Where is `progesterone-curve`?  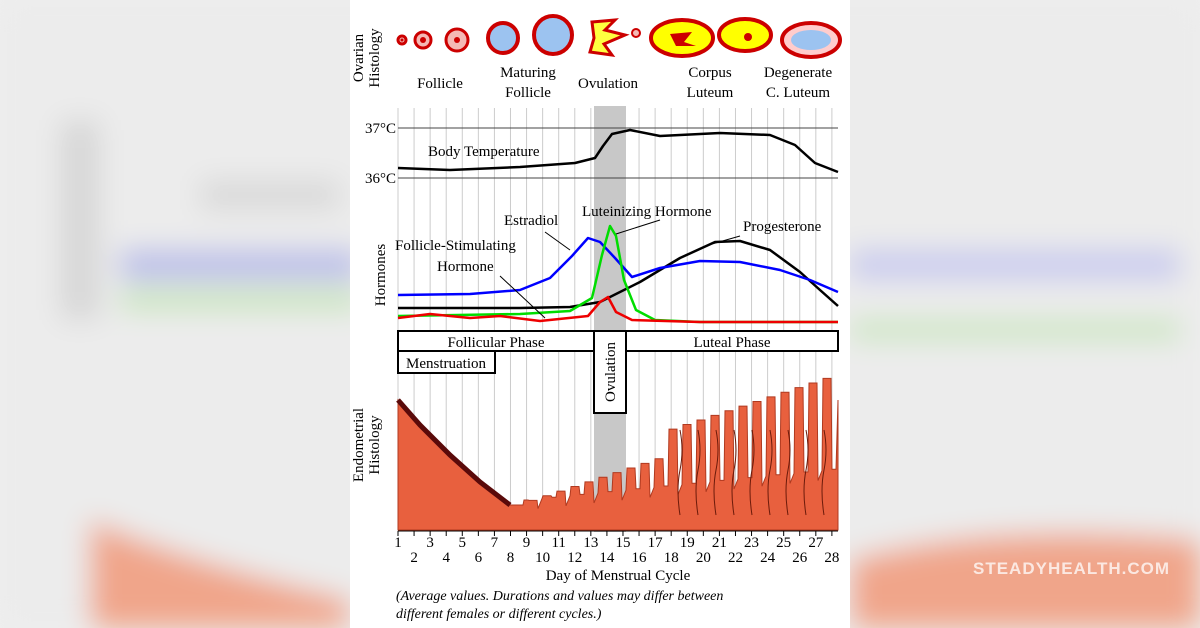
progesterone-curve is located at coordinates (618, 274).